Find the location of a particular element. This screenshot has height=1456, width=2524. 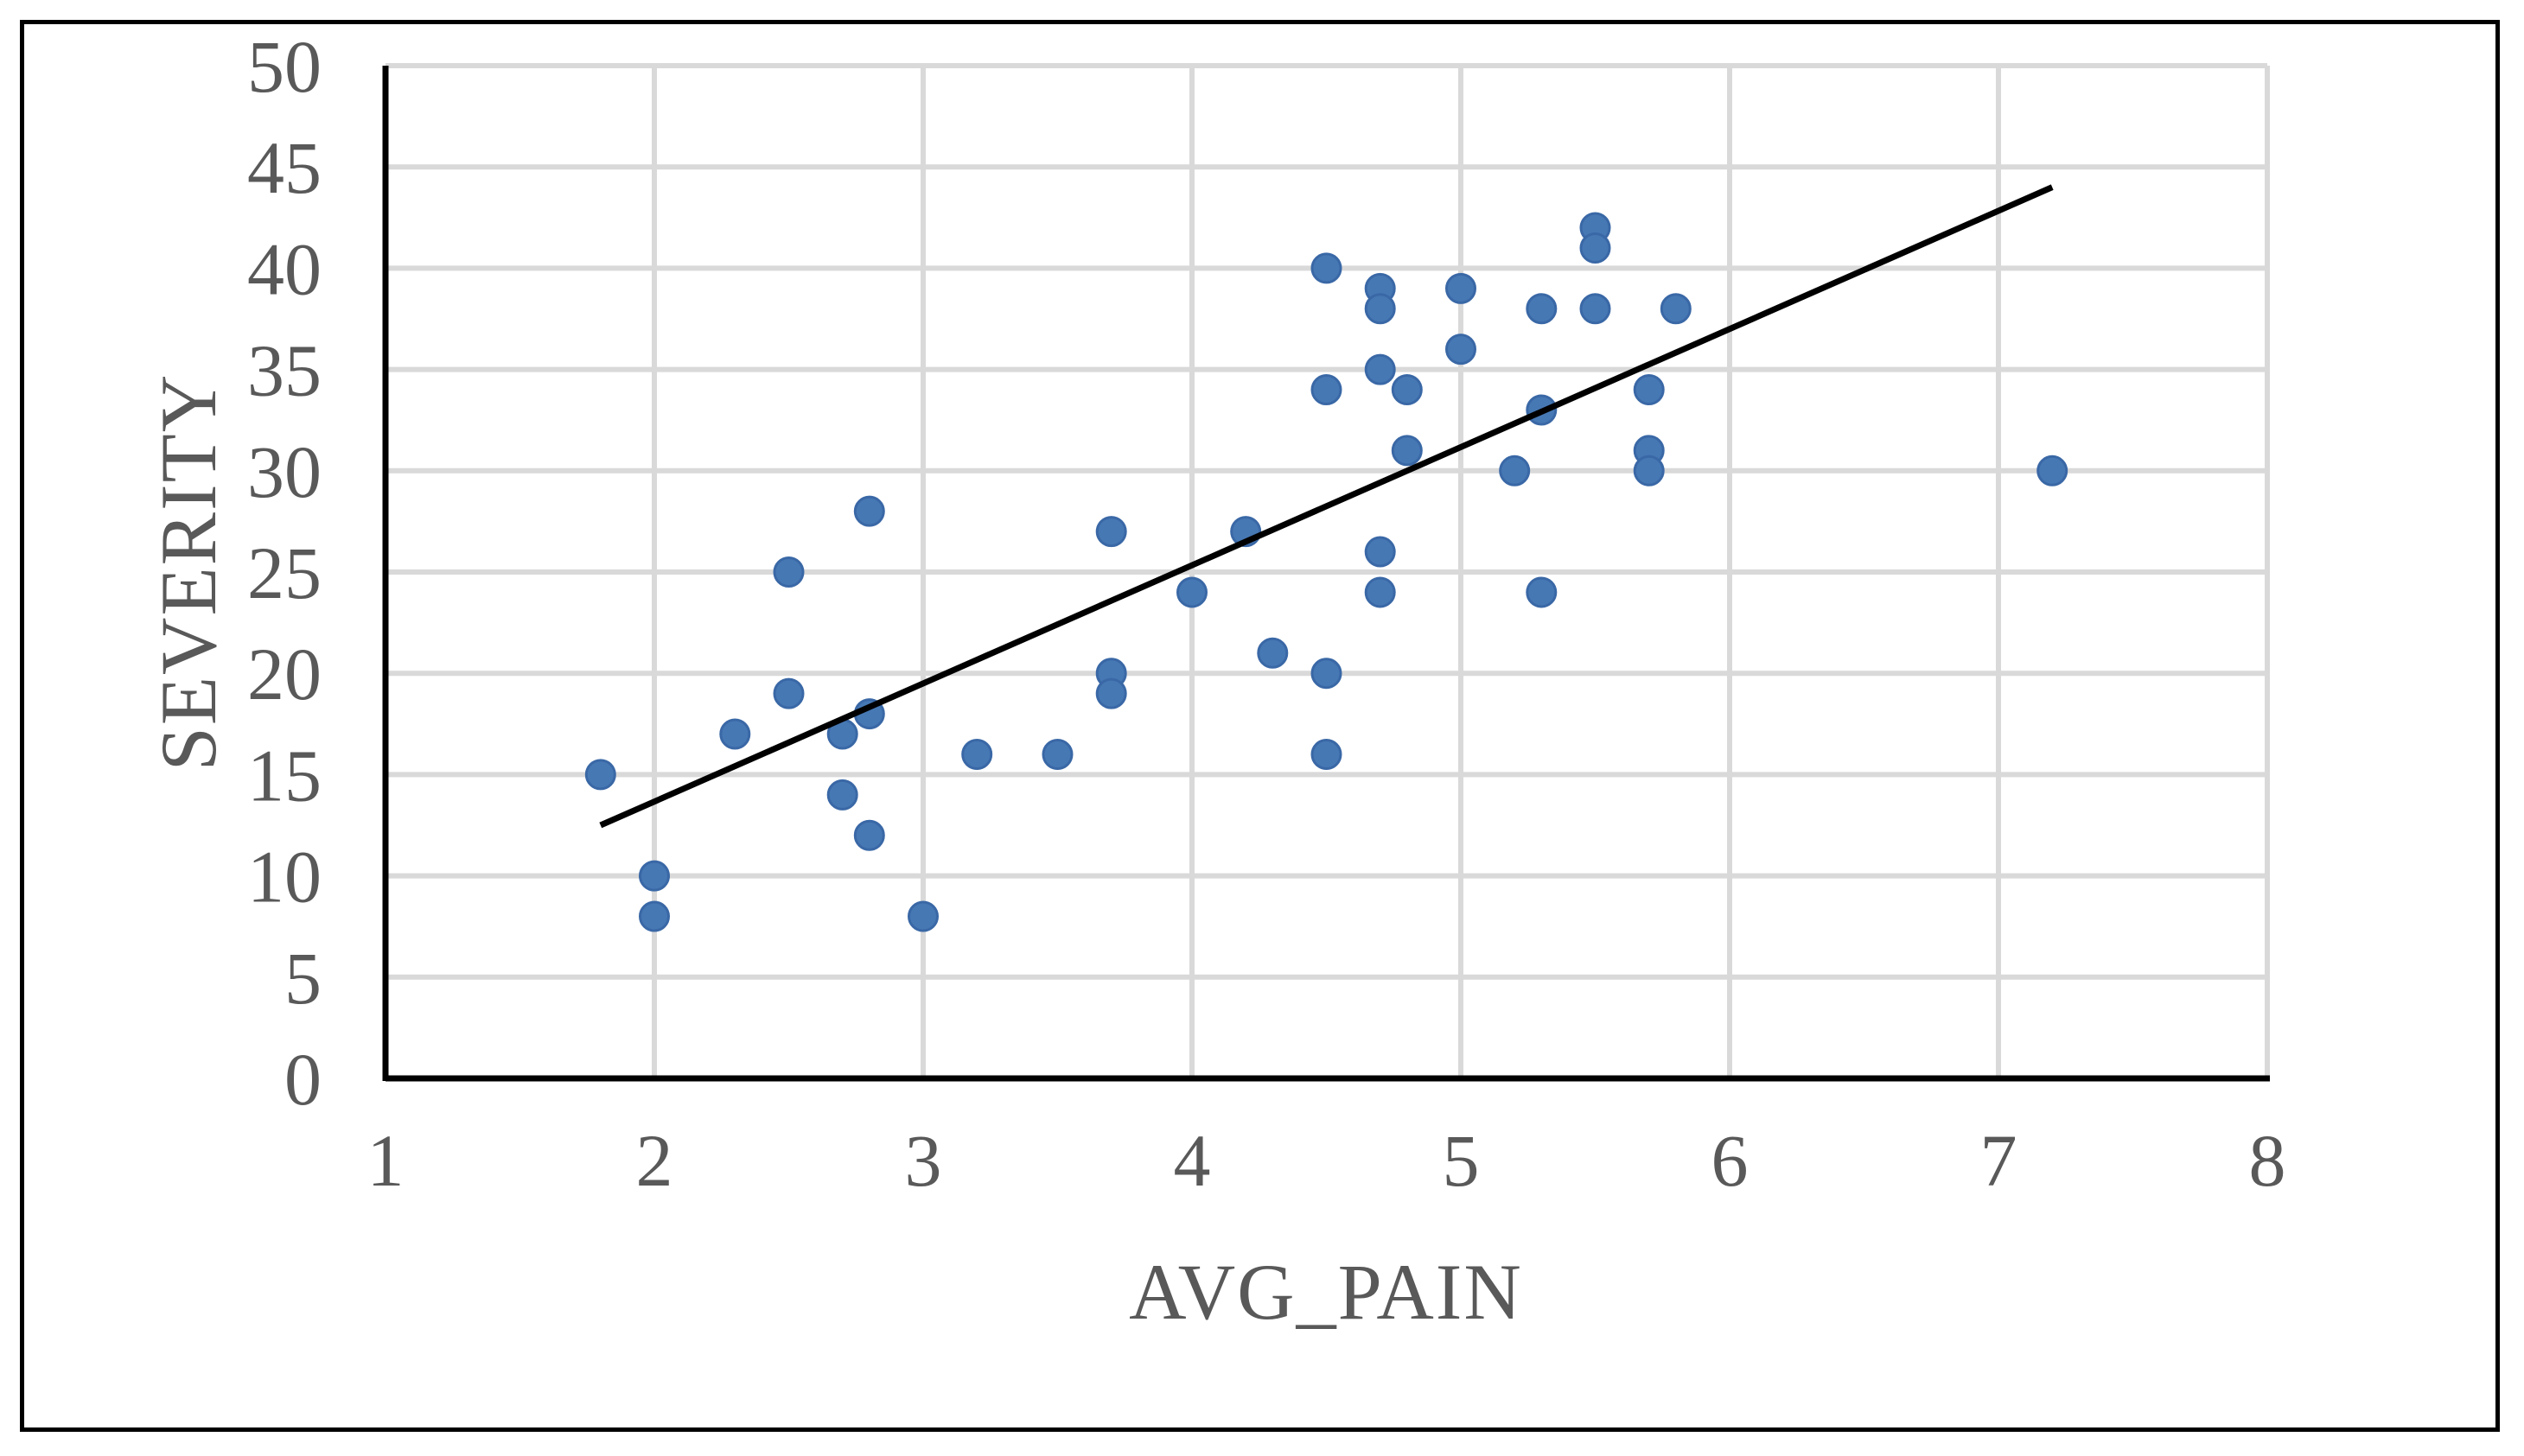

y-tick-label: 20 is located at coordinates (284, 674).